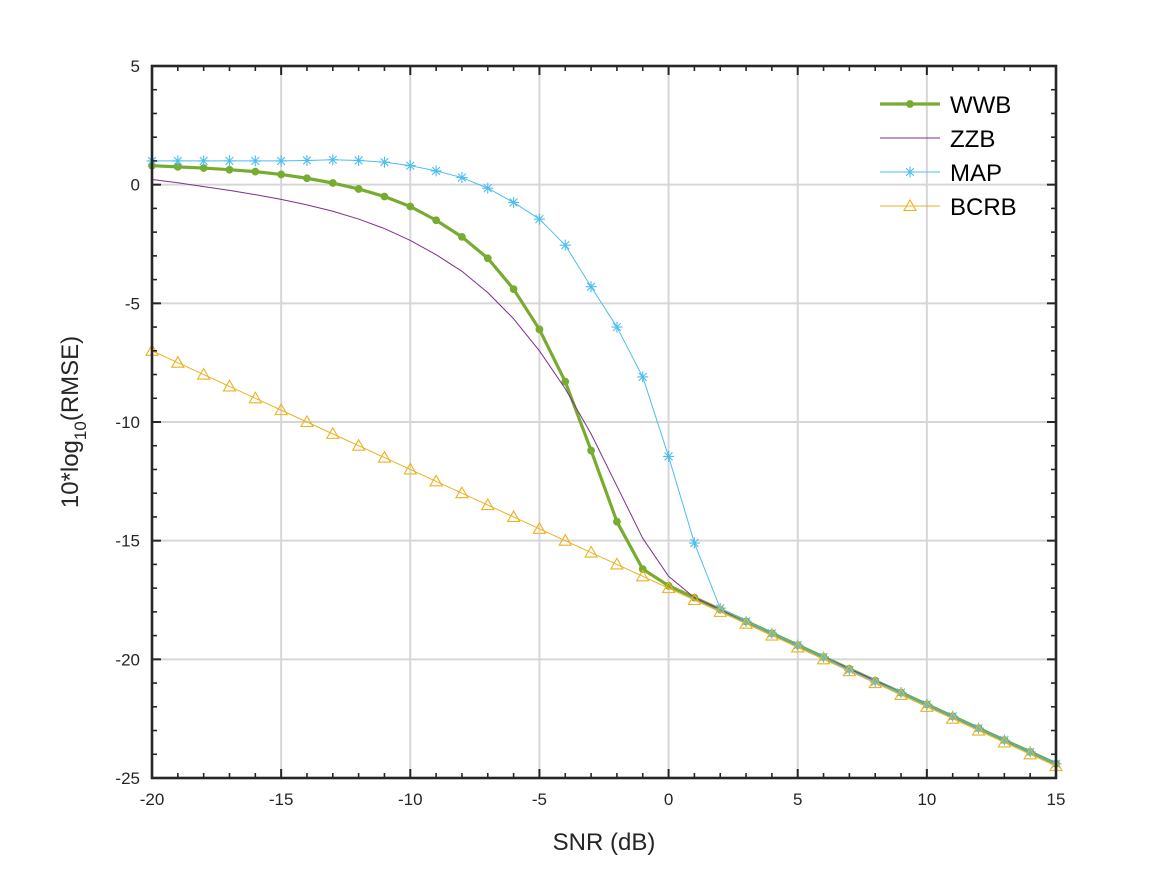  I want to click on x-tick-label: -20, so click(152, 799).